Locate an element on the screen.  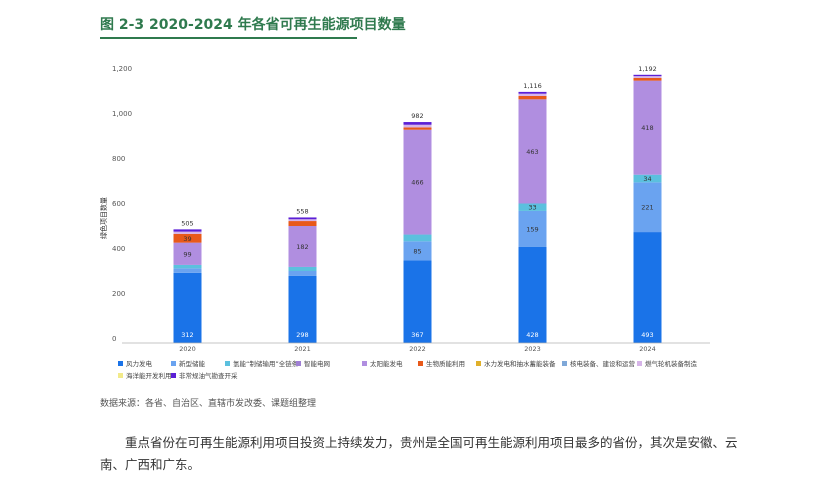
data-label: 159 is located at coordinates (532, 229).